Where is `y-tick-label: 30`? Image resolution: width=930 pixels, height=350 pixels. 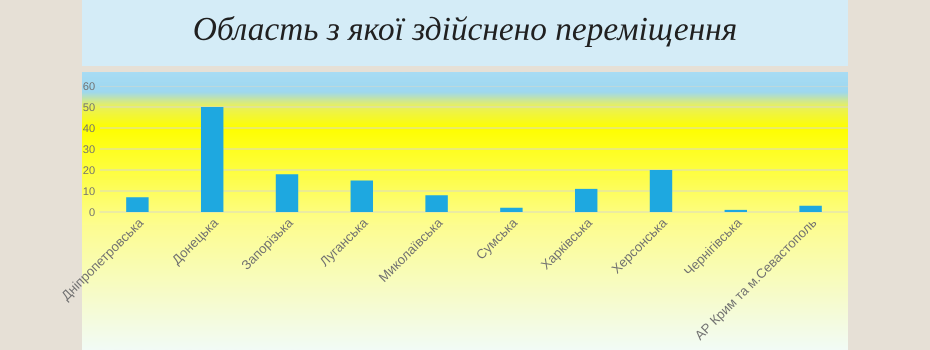
y-tick-label: 30 is located at coordinates (89, 149).